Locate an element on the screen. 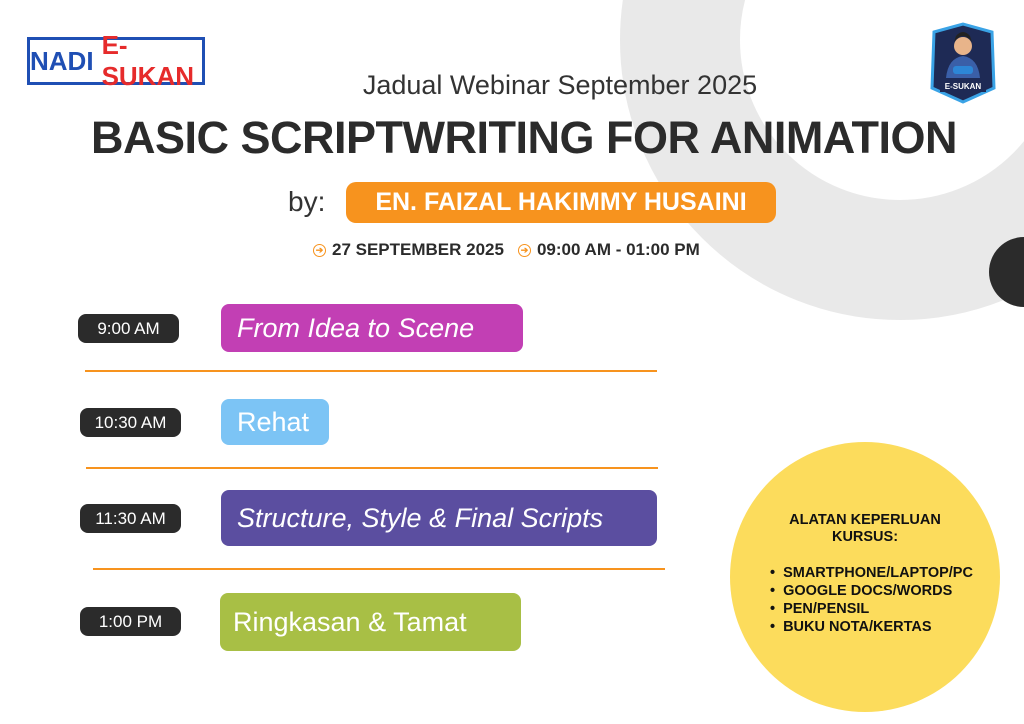 This screenshot has width=1024, height=724. page-title: BASIC SCRIPTWRITING FOR ANIMATION is located at coordinates (524, 137).